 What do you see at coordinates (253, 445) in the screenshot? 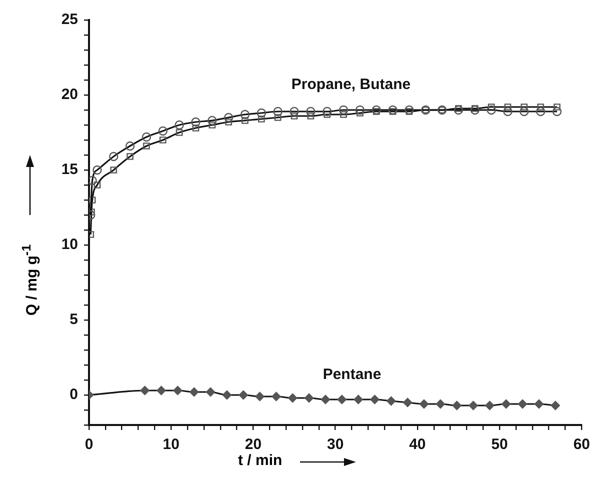
I see `x-tick-label: 20` at bounding box center [253, 445].